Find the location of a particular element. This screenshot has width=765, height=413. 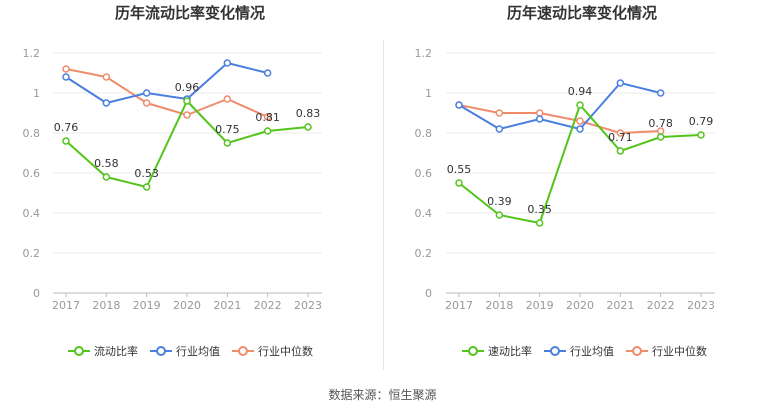

data-label: 0.58 is located at coordinates (106, 163).